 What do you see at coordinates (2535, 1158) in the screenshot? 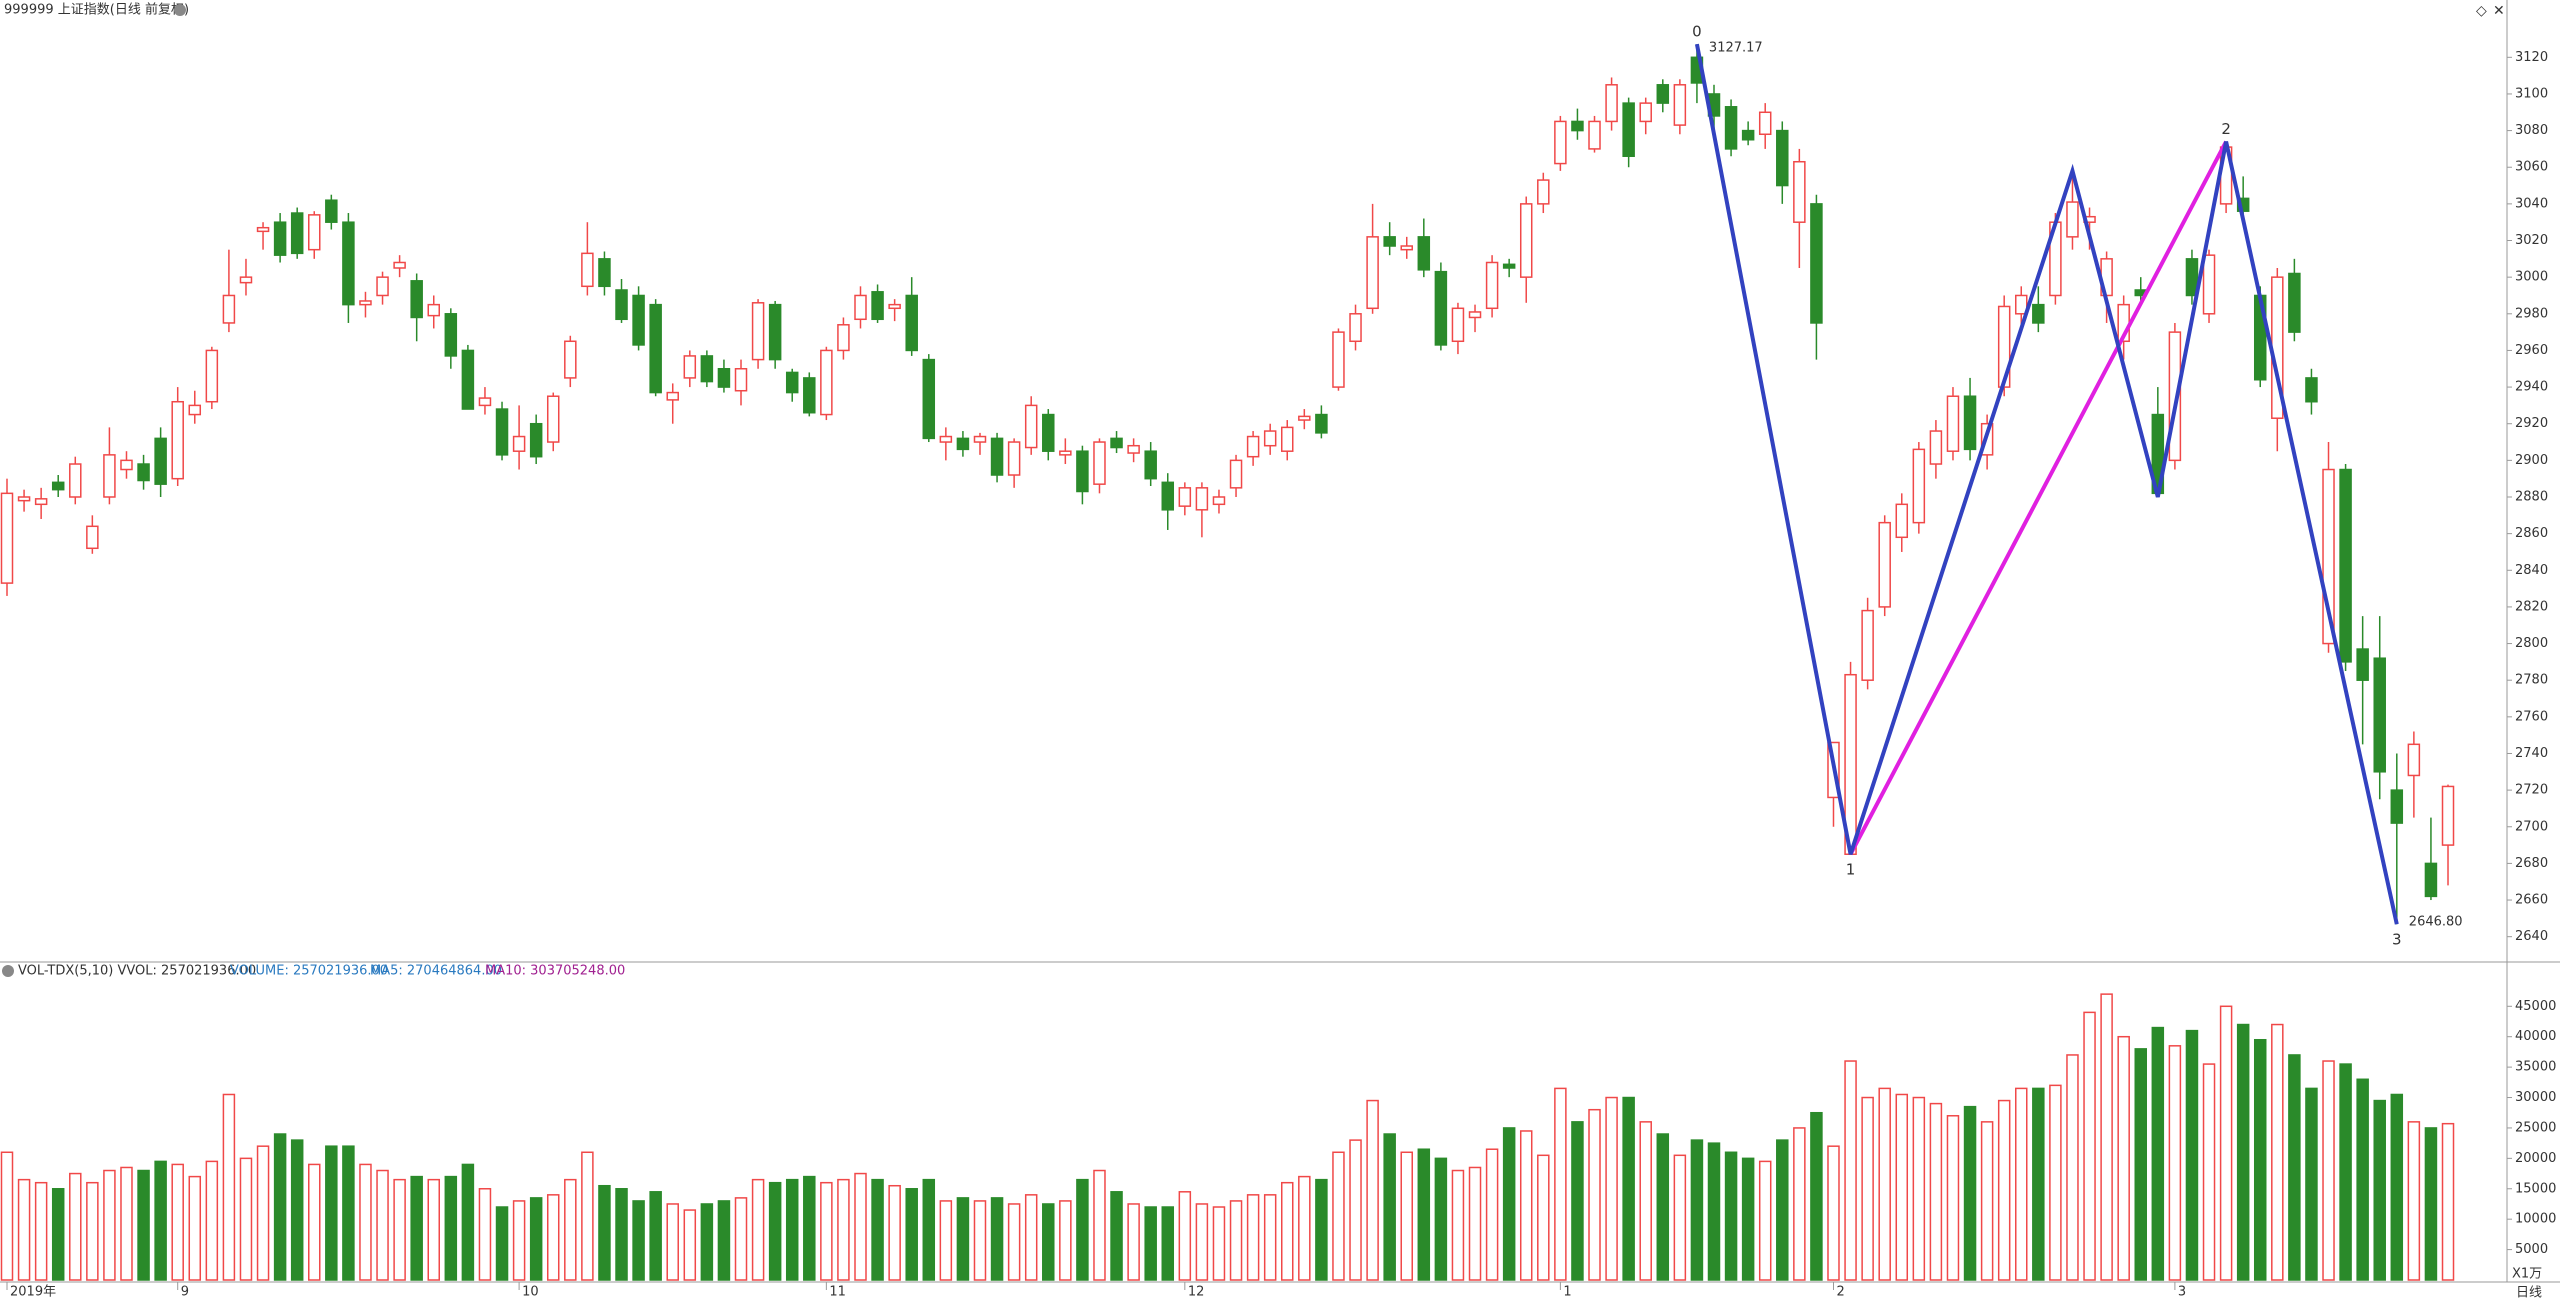
I see `v-tick-label: 20000` at bounding box center [2535, 1158].